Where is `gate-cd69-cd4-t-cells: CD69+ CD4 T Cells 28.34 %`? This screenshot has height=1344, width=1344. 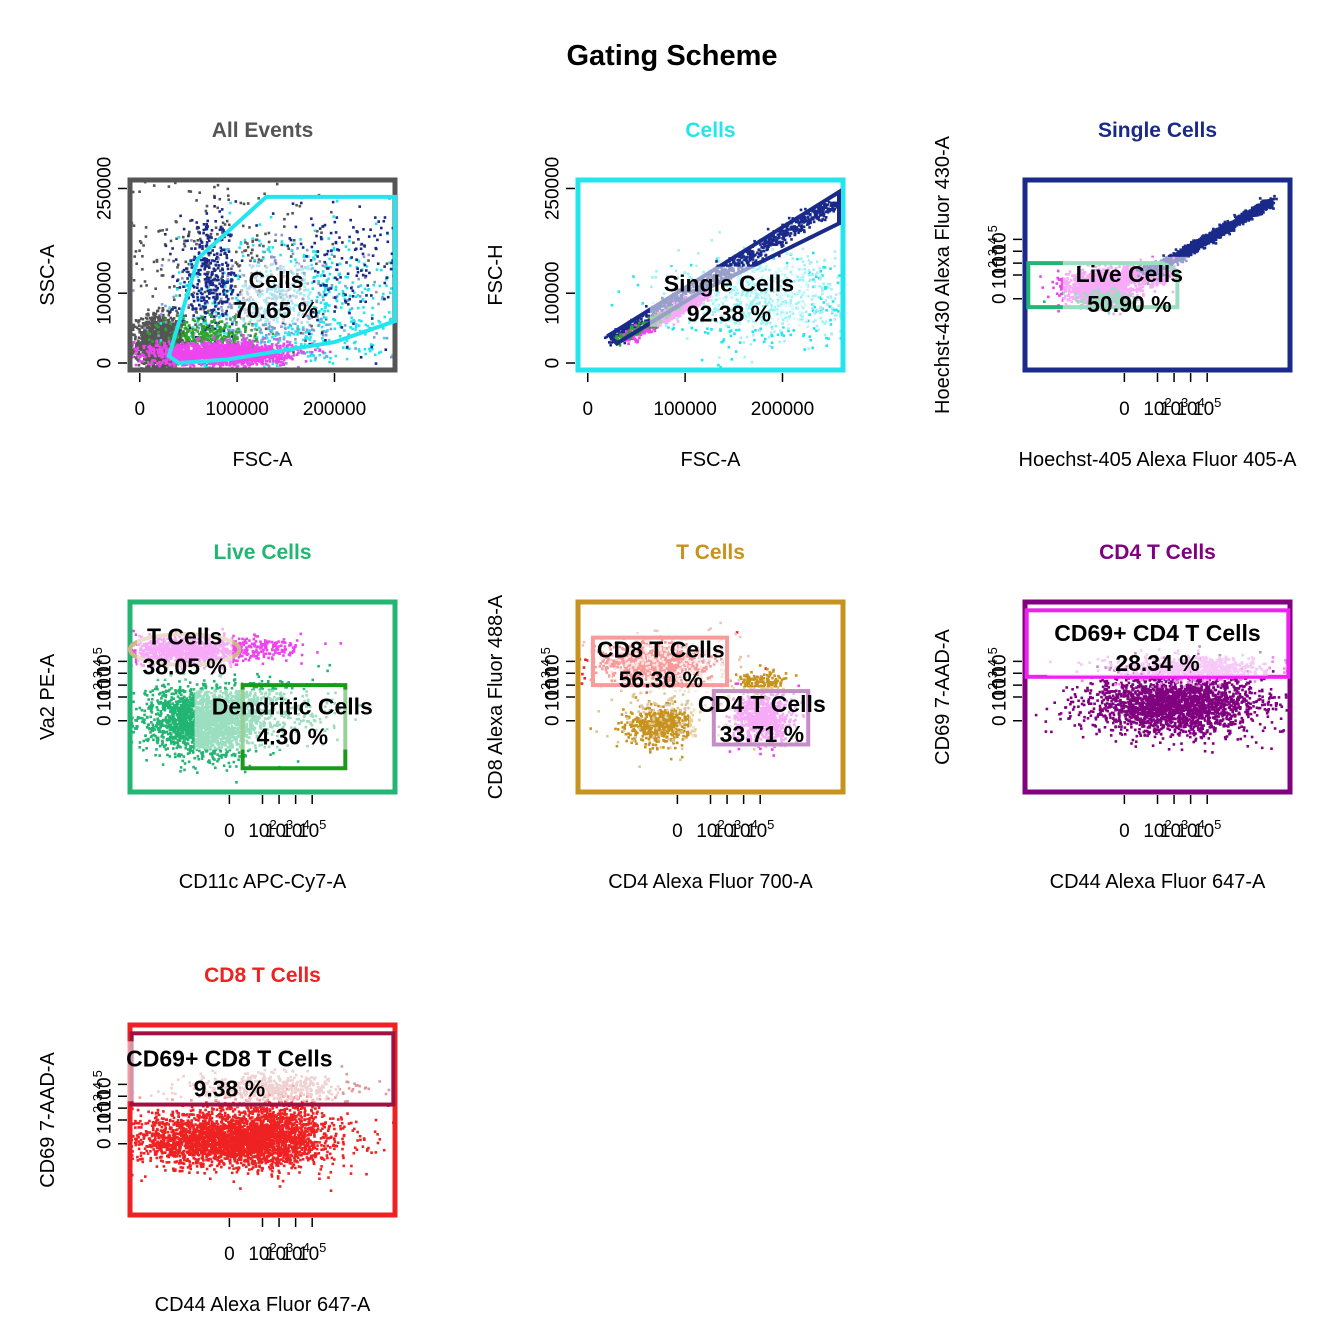 gate-cd69-cd4-t-cells: CD69+ CD4 T Cells 28.34 % is located at coordinates (1157, 643).